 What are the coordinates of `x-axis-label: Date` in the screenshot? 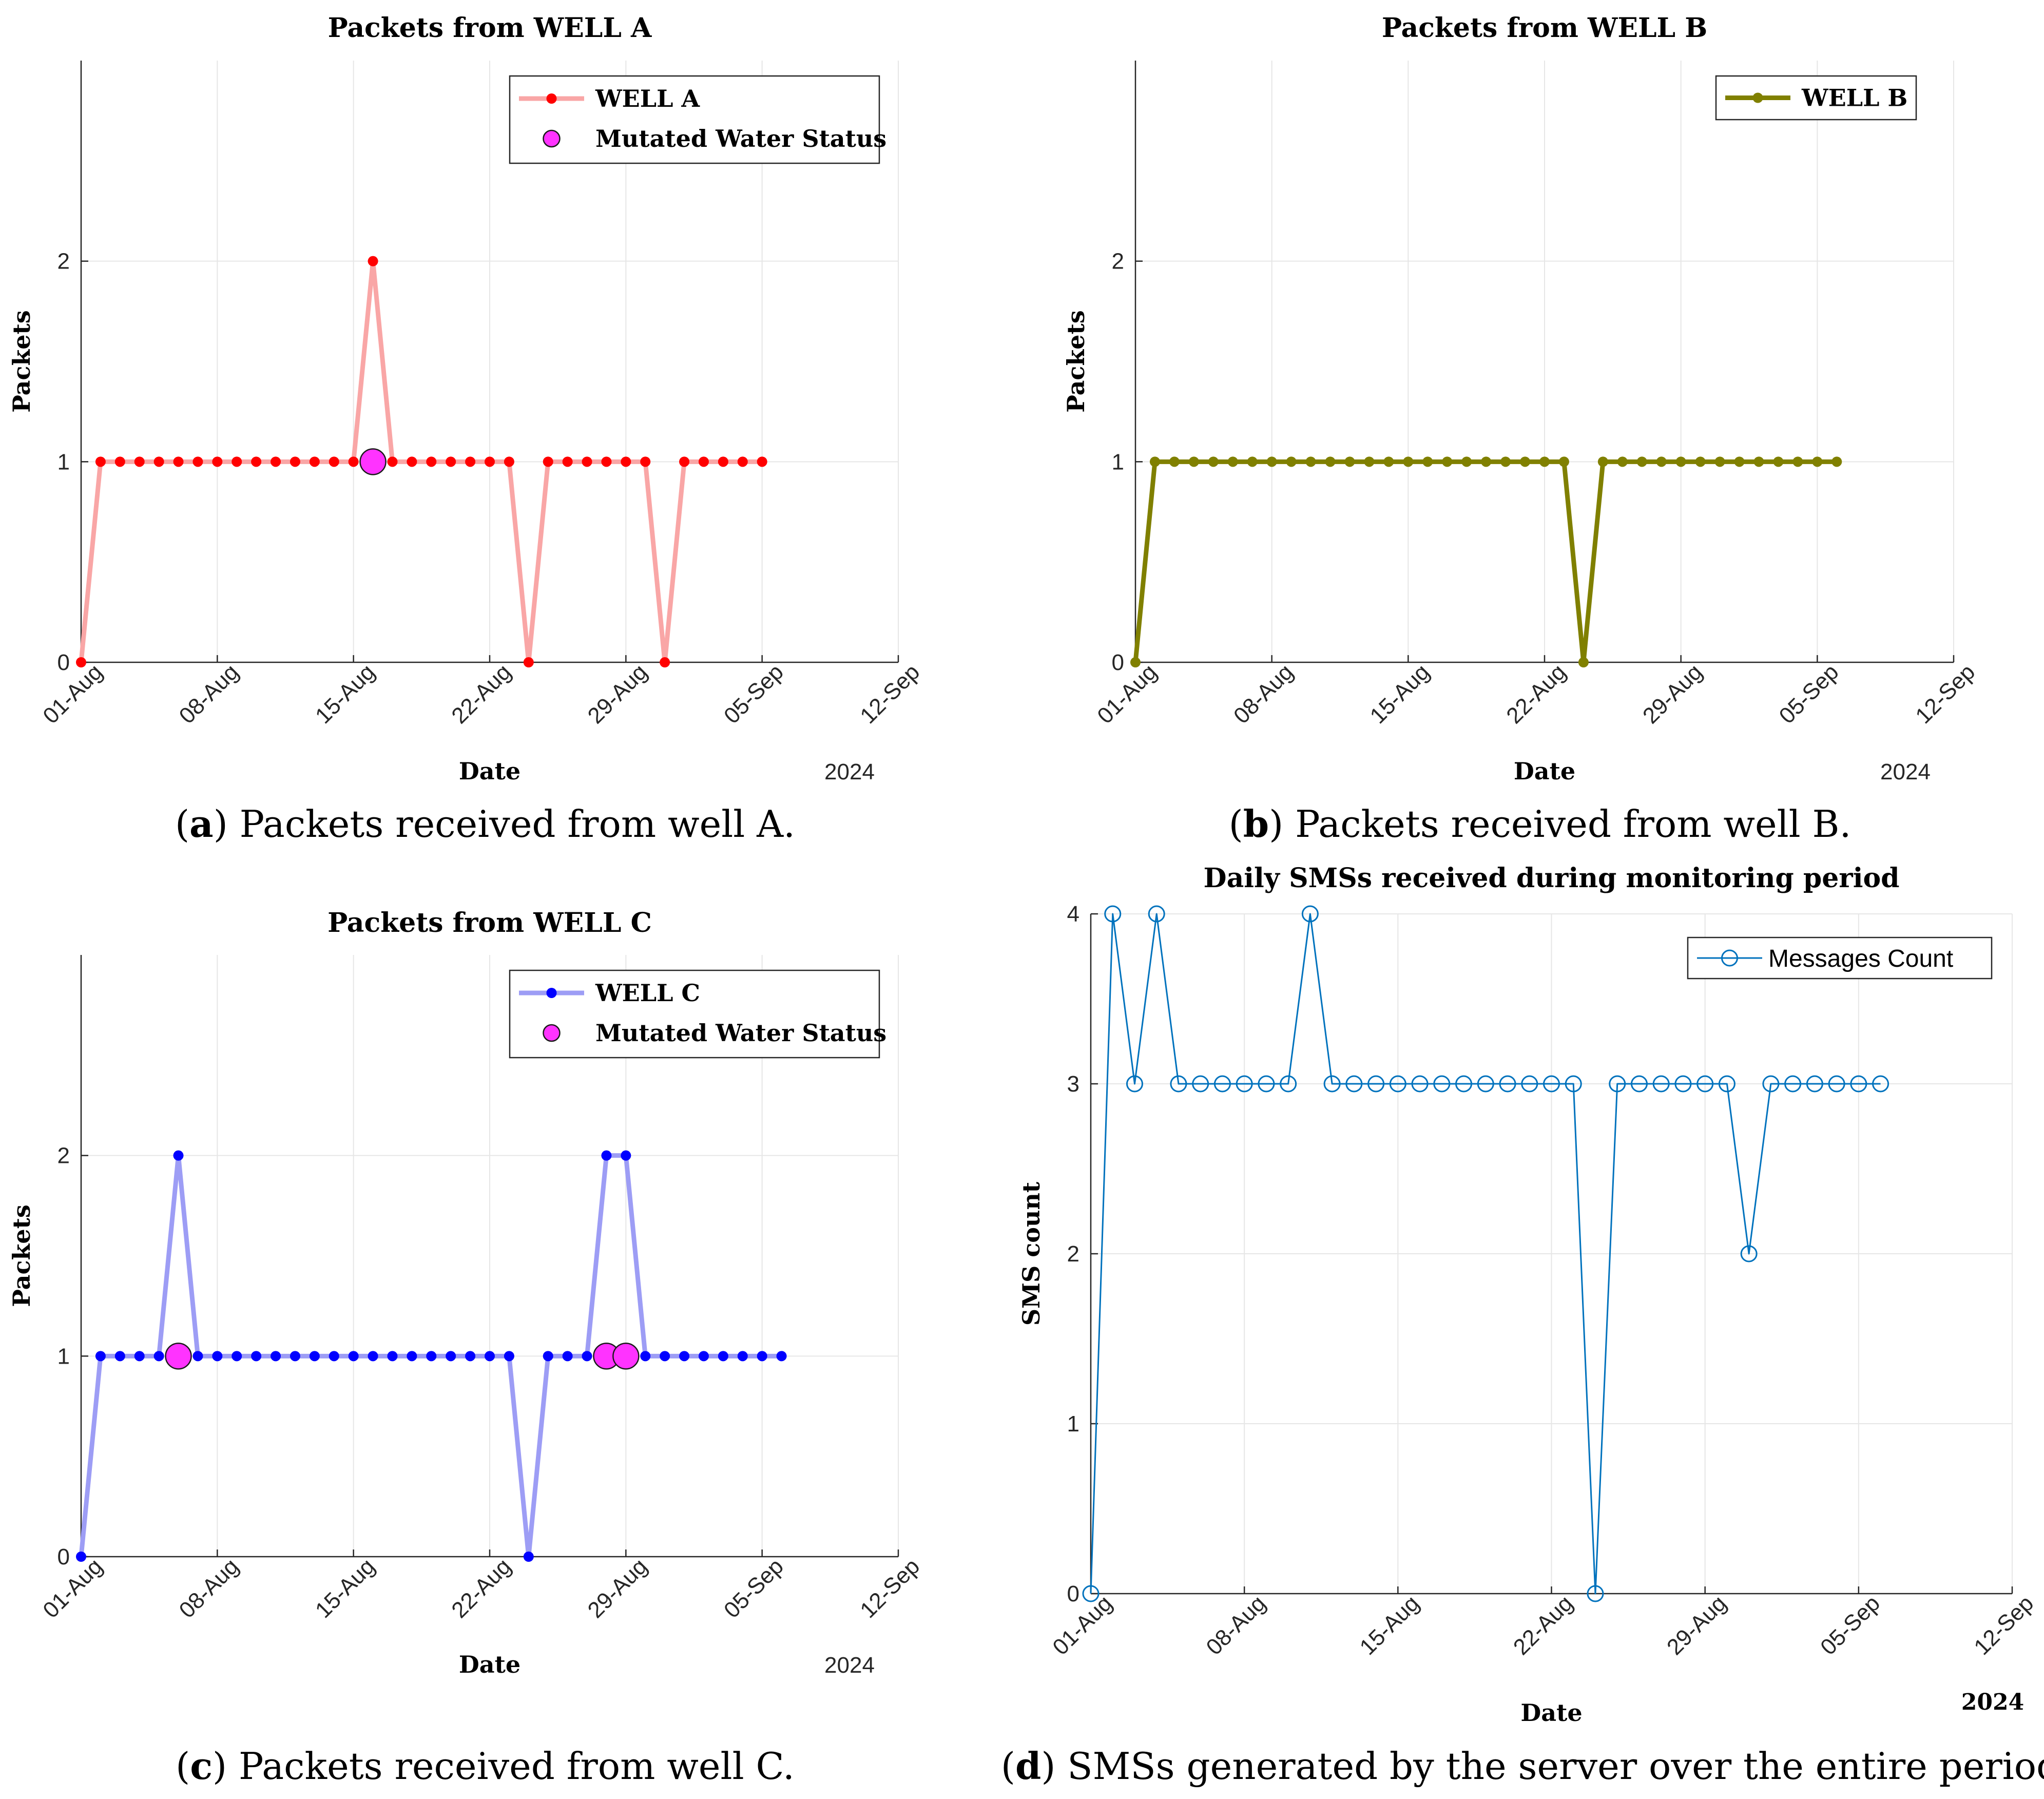 It's located at (489, 1664).